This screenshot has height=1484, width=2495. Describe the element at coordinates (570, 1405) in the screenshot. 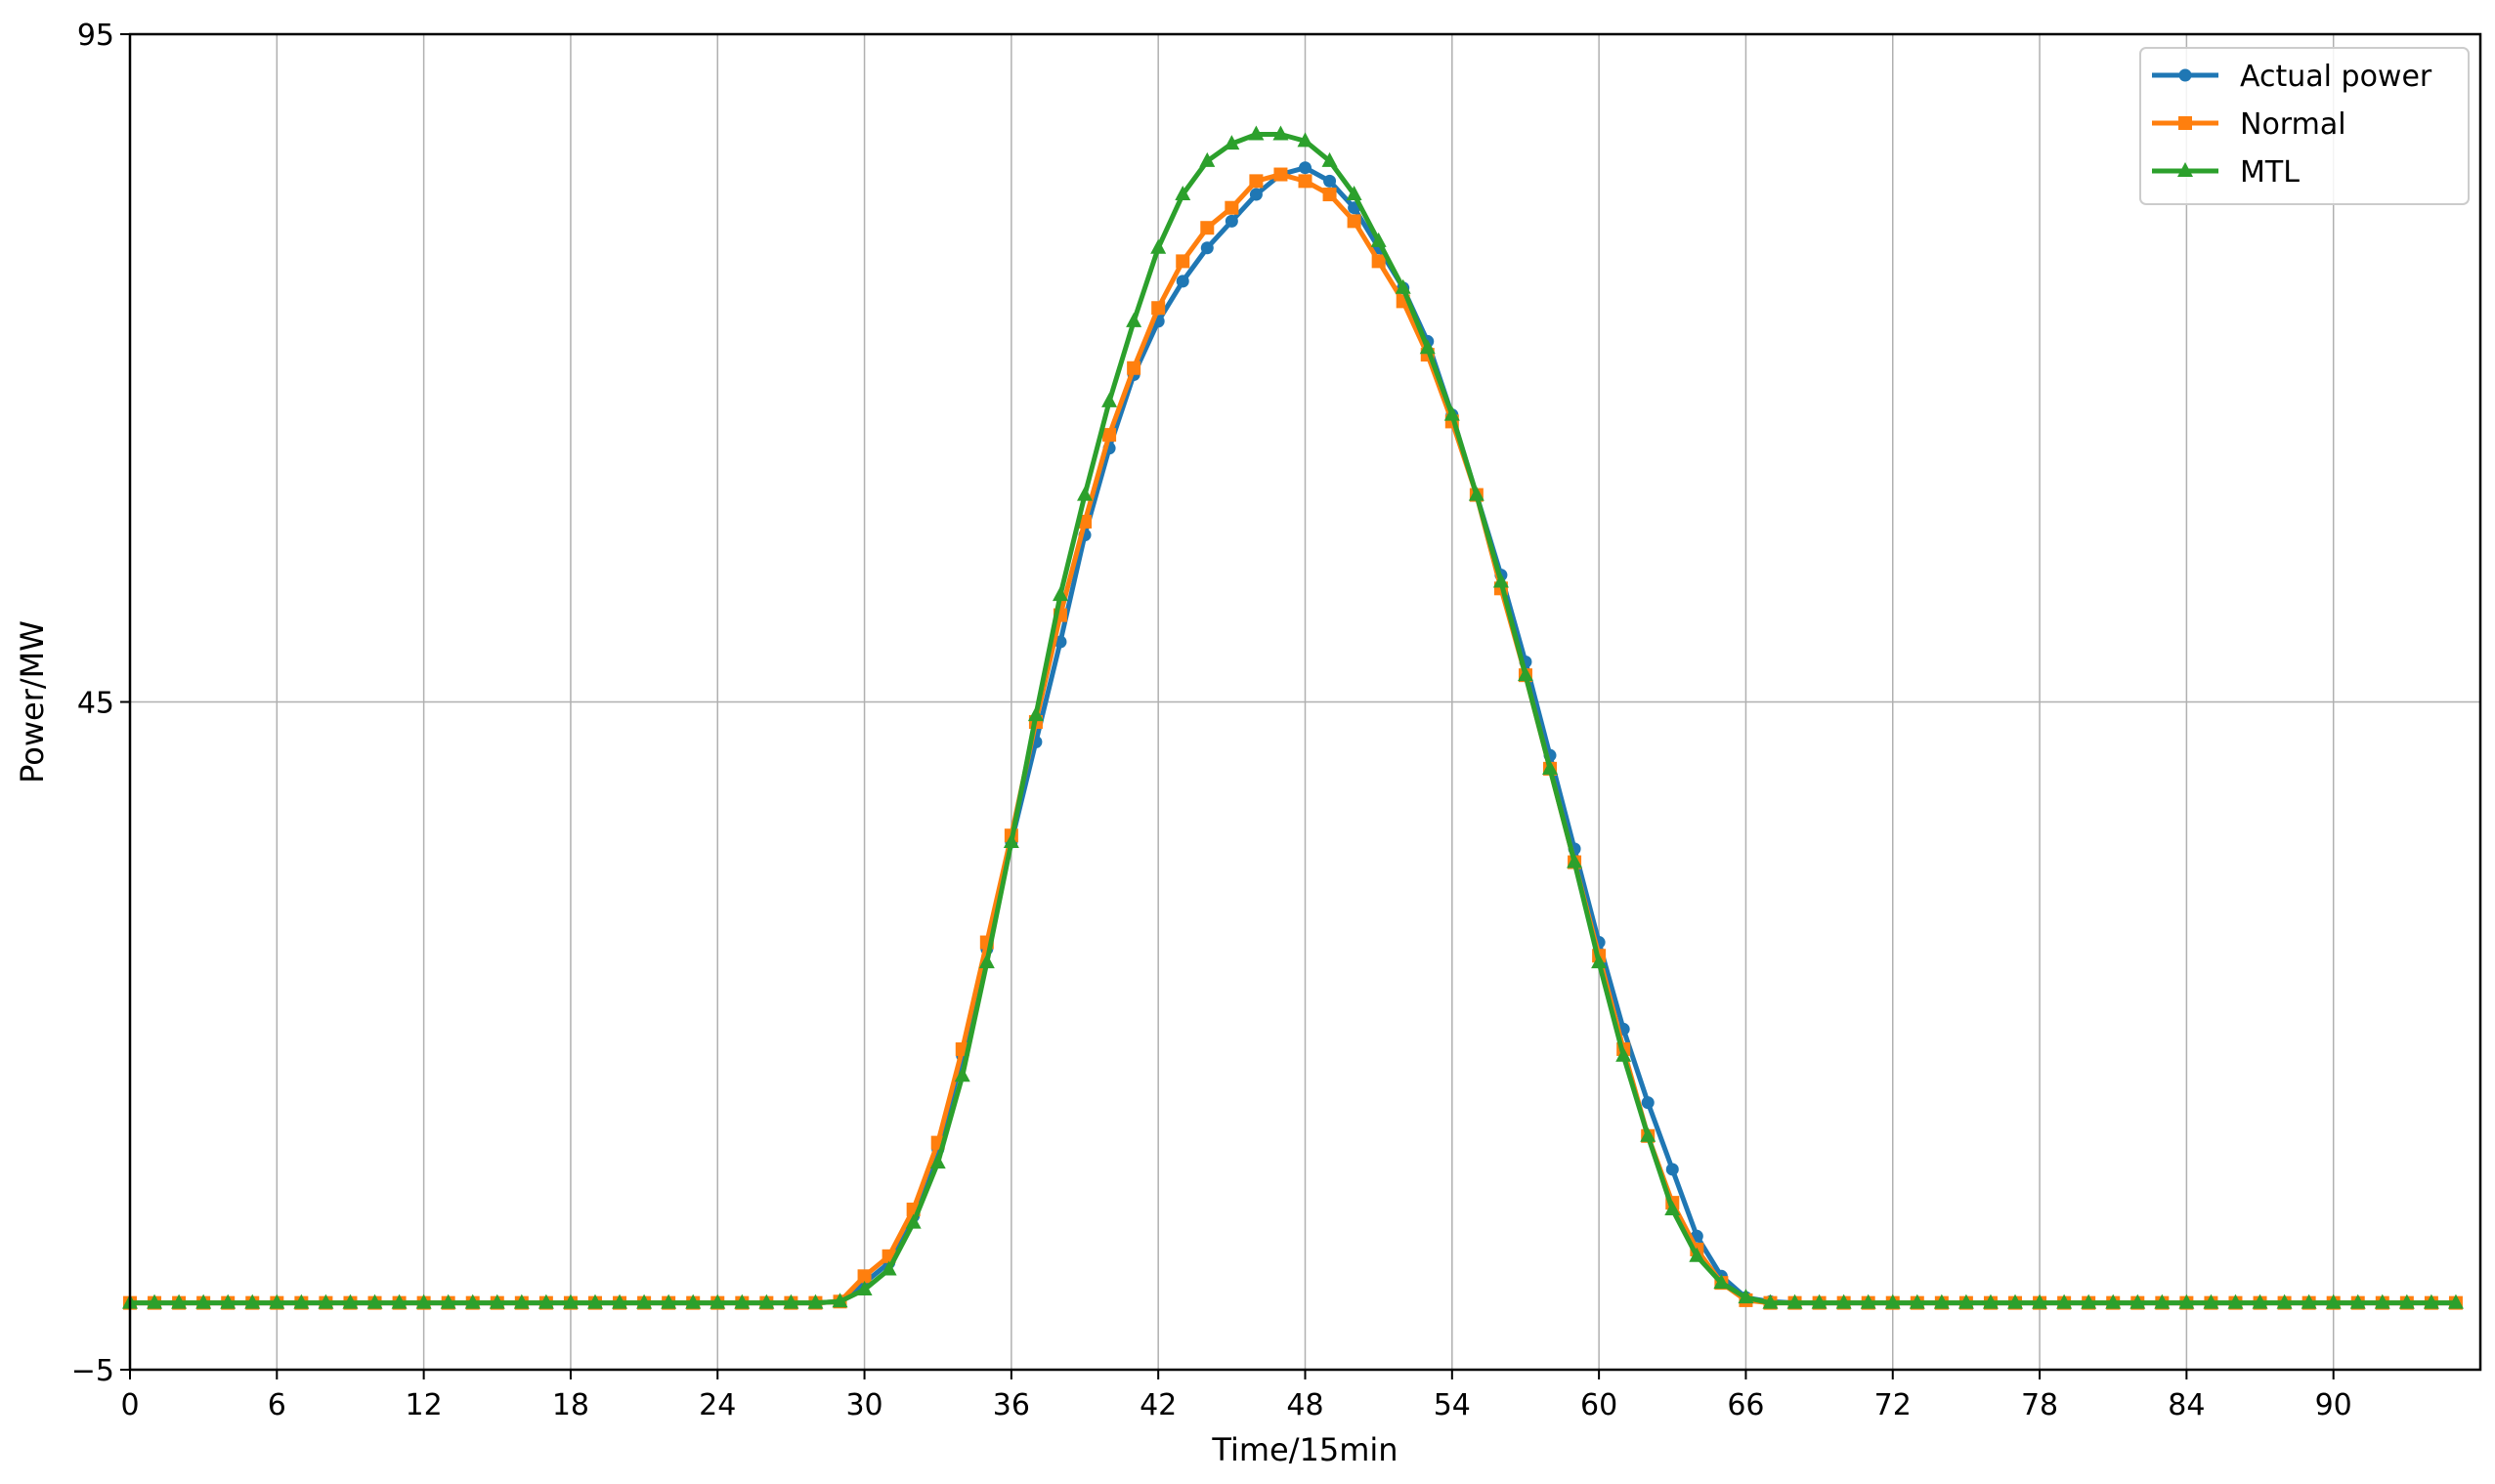

I see `x-tick-label: 18` at that location.